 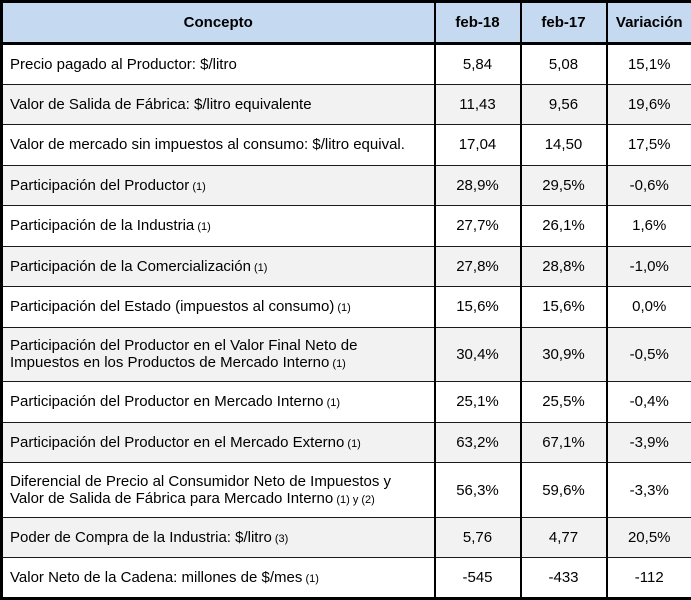 I want to click on header-row: Concepto feb-18 feb-17 Variación, so click(x=345, y=22).